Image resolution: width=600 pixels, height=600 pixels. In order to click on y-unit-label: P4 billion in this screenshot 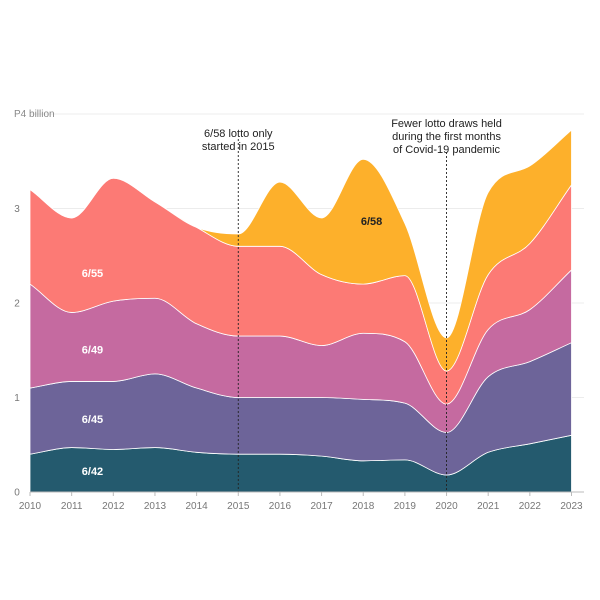, I will do `click(34, 114)`.